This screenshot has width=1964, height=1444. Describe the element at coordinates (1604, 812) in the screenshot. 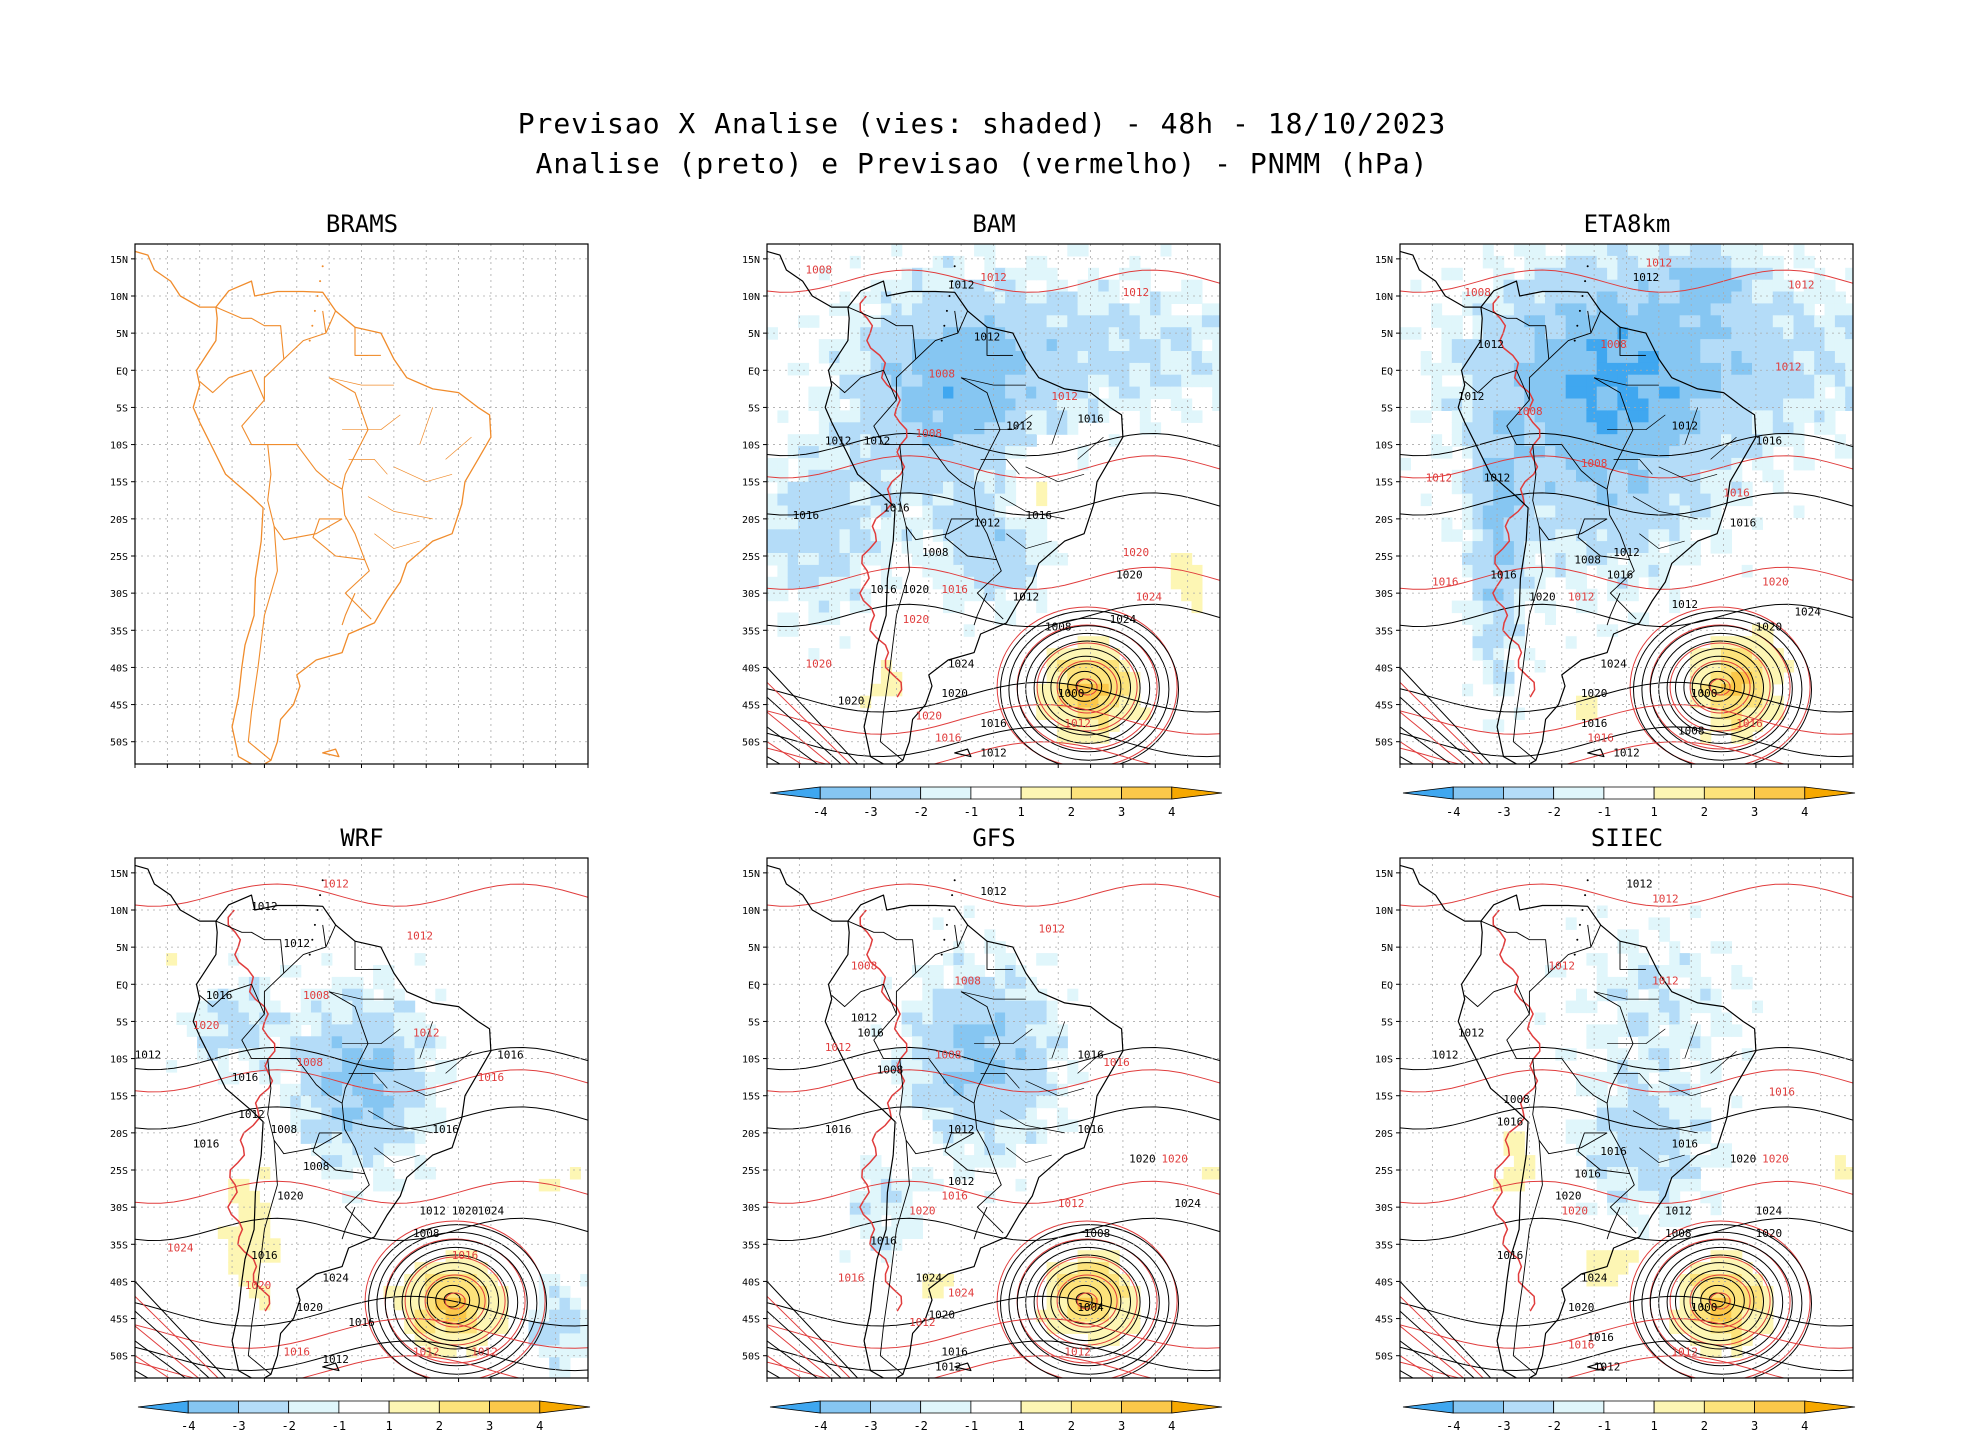

I see `colorbar-label: -1` at that location.